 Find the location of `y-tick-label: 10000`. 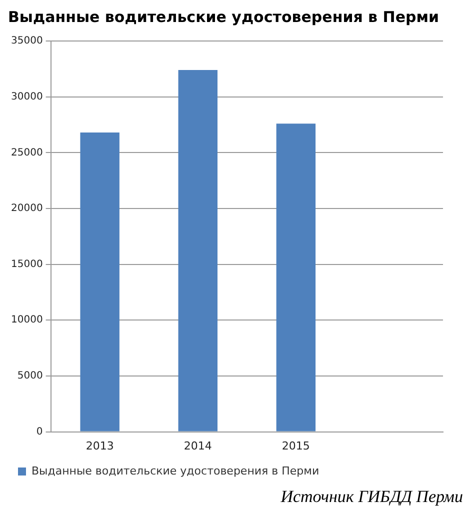

y-tick-label: 10000 is located at coordinates (27, 320).